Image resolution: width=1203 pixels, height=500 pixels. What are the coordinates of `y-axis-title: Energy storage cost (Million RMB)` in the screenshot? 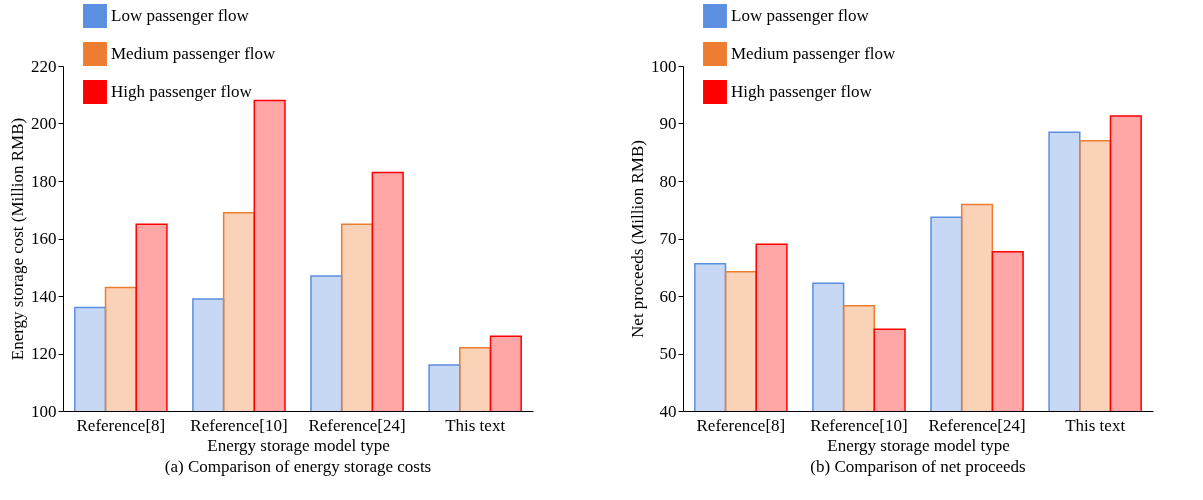 It's located at (17, 239).